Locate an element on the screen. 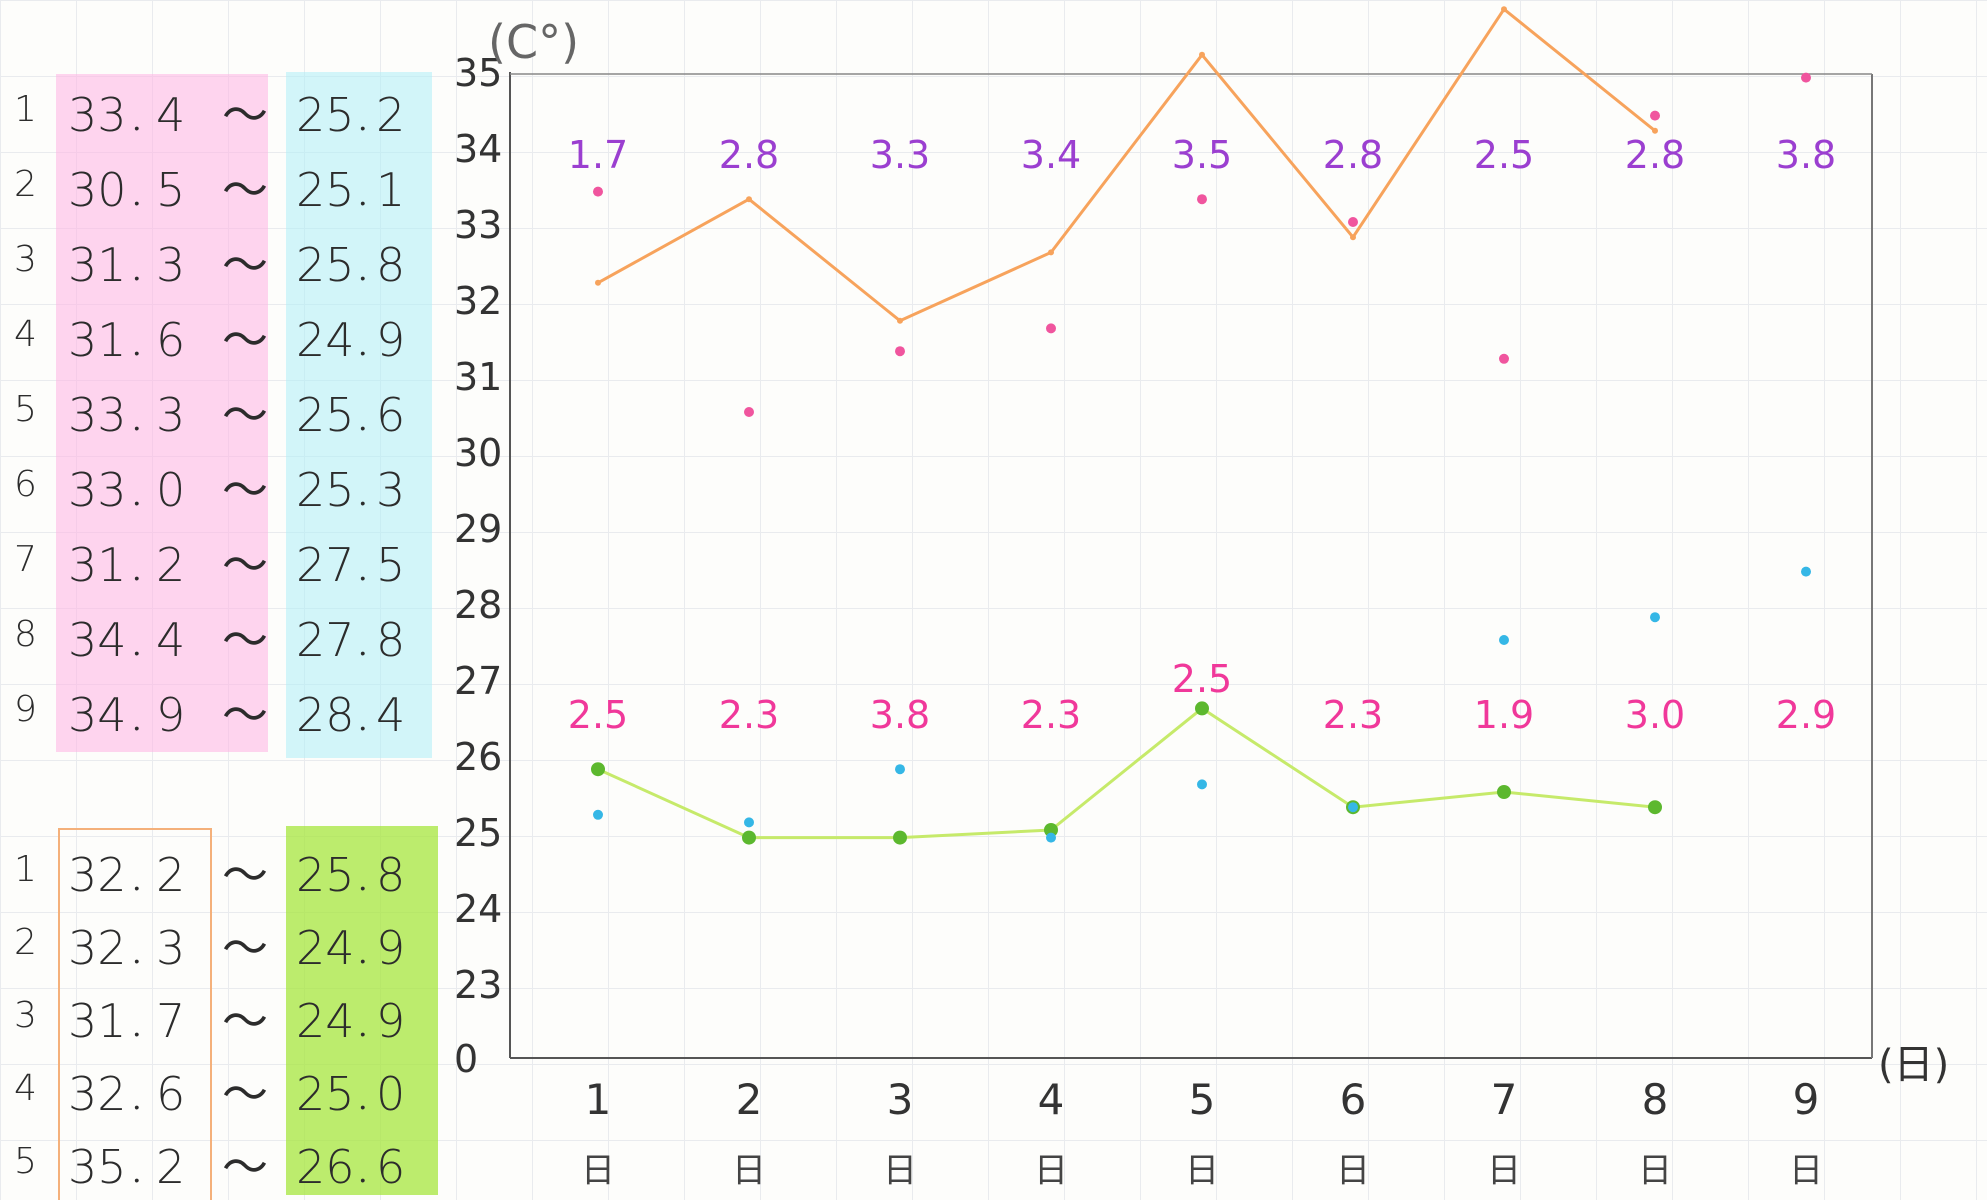 The image size is (1987, 1200). bottom-row-max-dec: 6 is located at coordinates (171, 1094).